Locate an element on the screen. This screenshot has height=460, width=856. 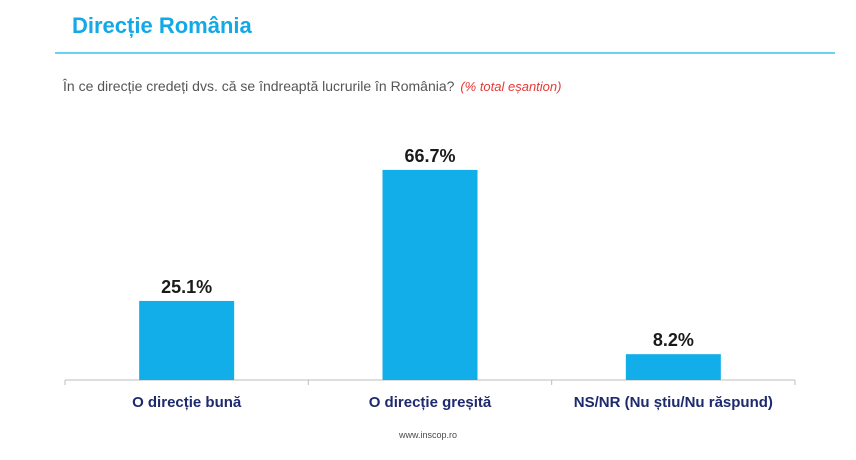
question-note: (% total eșantion) is located at coordinates (511, 86).